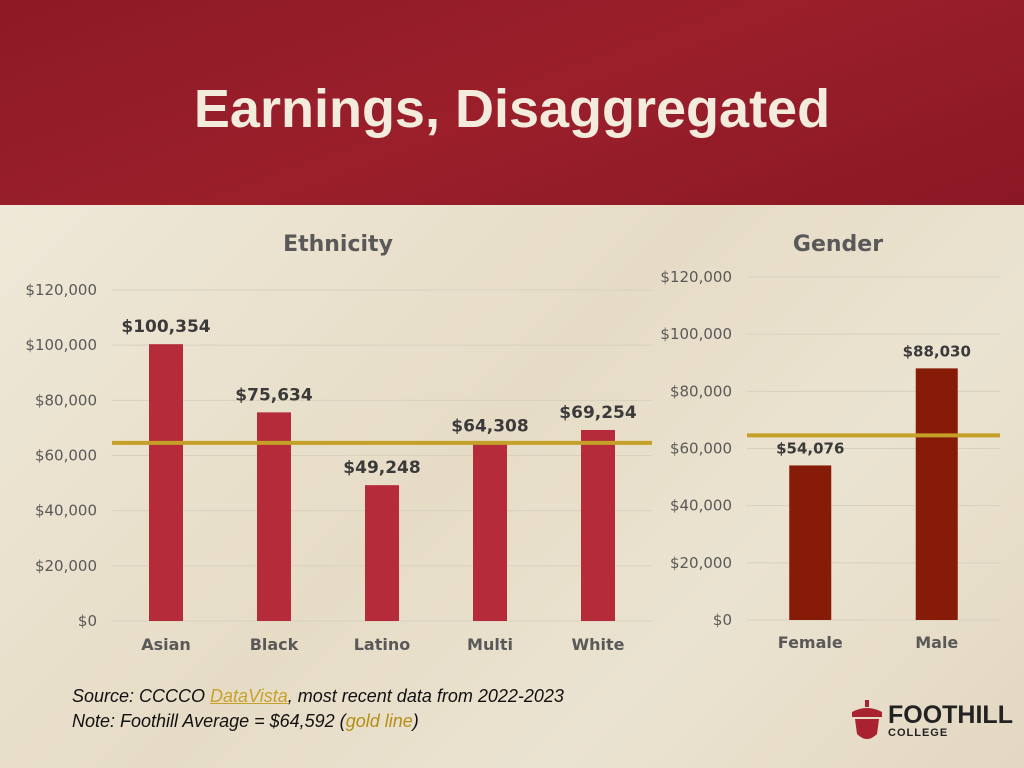 Image resolution: width=1024 pixels, height=768 pixels. Describe the element at coordinates (249, 696) in the screenshot. I see `datavista-link: DataVista` at that location.